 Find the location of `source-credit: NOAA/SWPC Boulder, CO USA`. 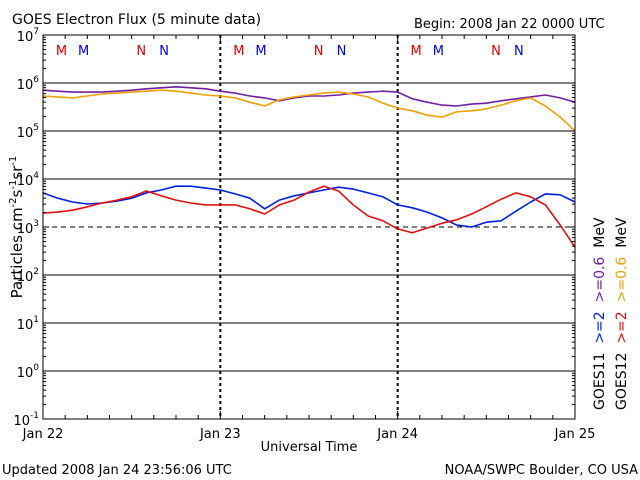

source-credit: NOAA/SWPC Boulder, CO USA is located at coordinates (541, 470).